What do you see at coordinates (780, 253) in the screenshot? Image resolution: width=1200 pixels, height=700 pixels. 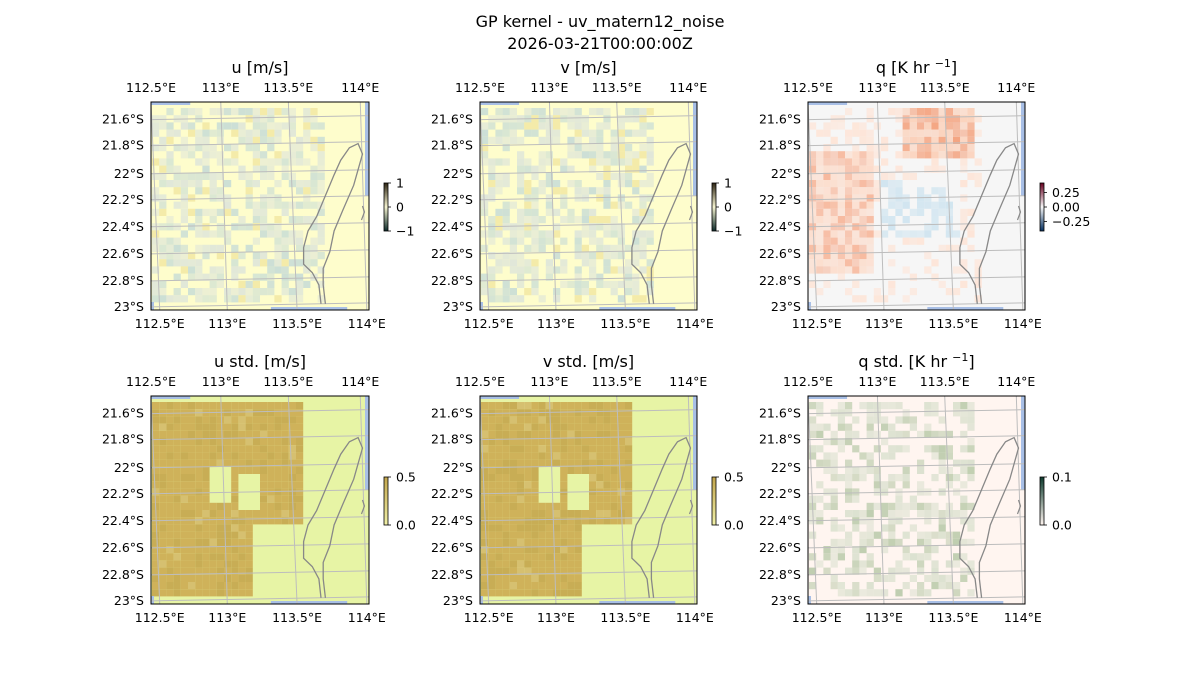 I see `lat-tick: 22.6°S` at bounding box center [780, 253].